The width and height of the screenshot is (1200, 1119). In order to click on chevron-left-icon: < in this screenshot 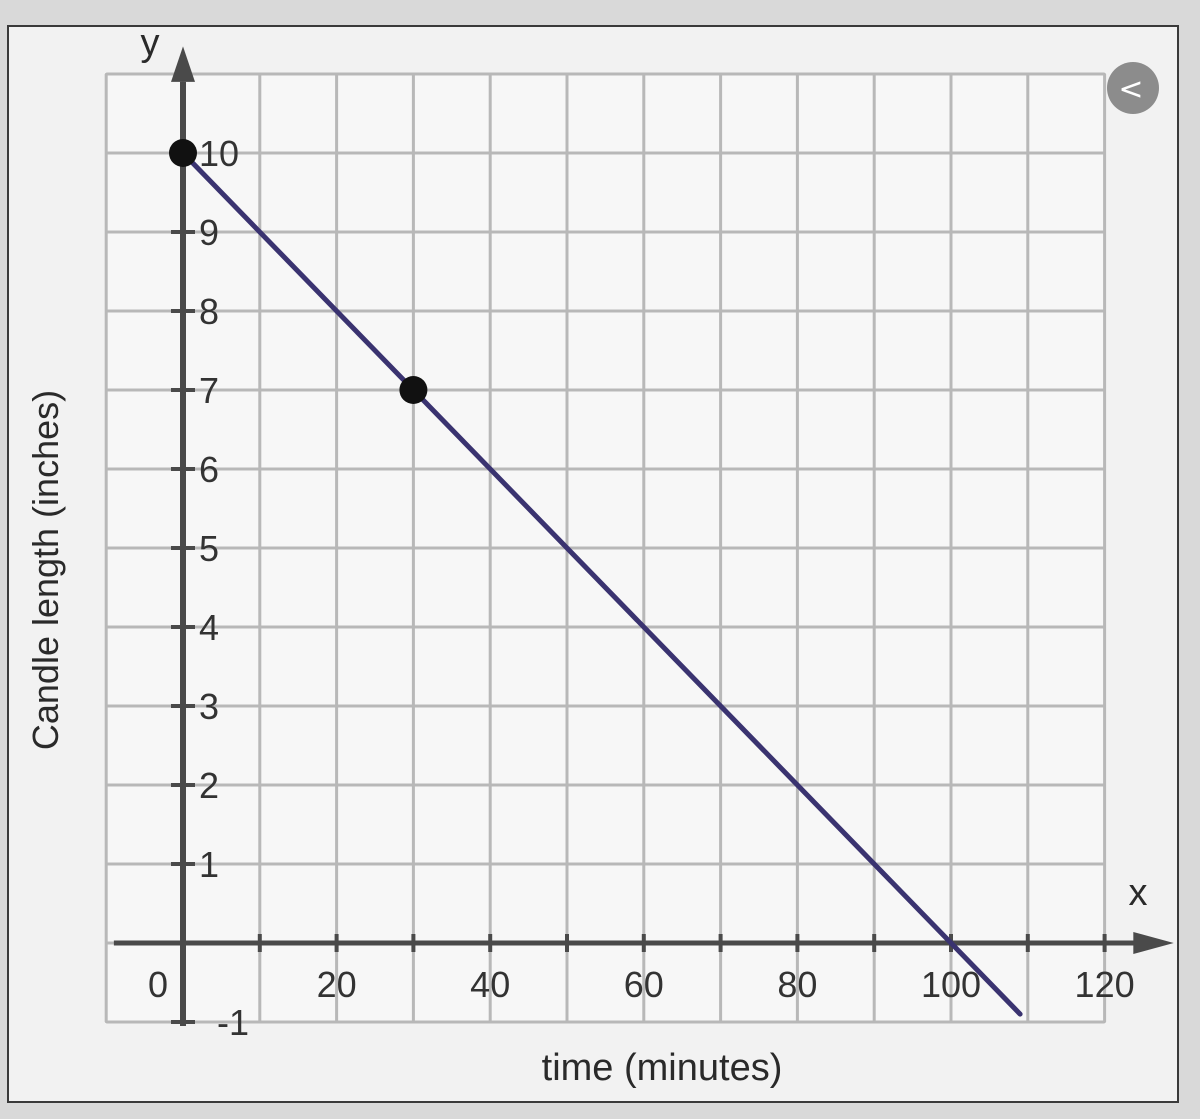, I will do `click(1130, 89)`.